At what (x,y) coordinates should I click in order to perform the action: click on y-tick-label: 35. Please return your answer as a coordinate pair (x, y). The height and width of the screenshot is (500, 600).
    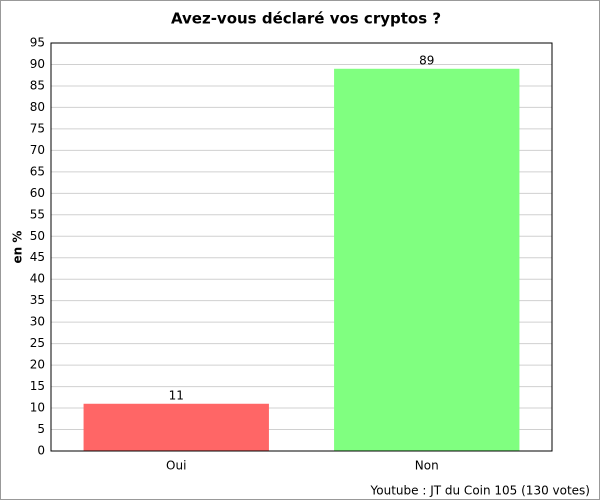
    Looking at the image, I should click on (37, 300).